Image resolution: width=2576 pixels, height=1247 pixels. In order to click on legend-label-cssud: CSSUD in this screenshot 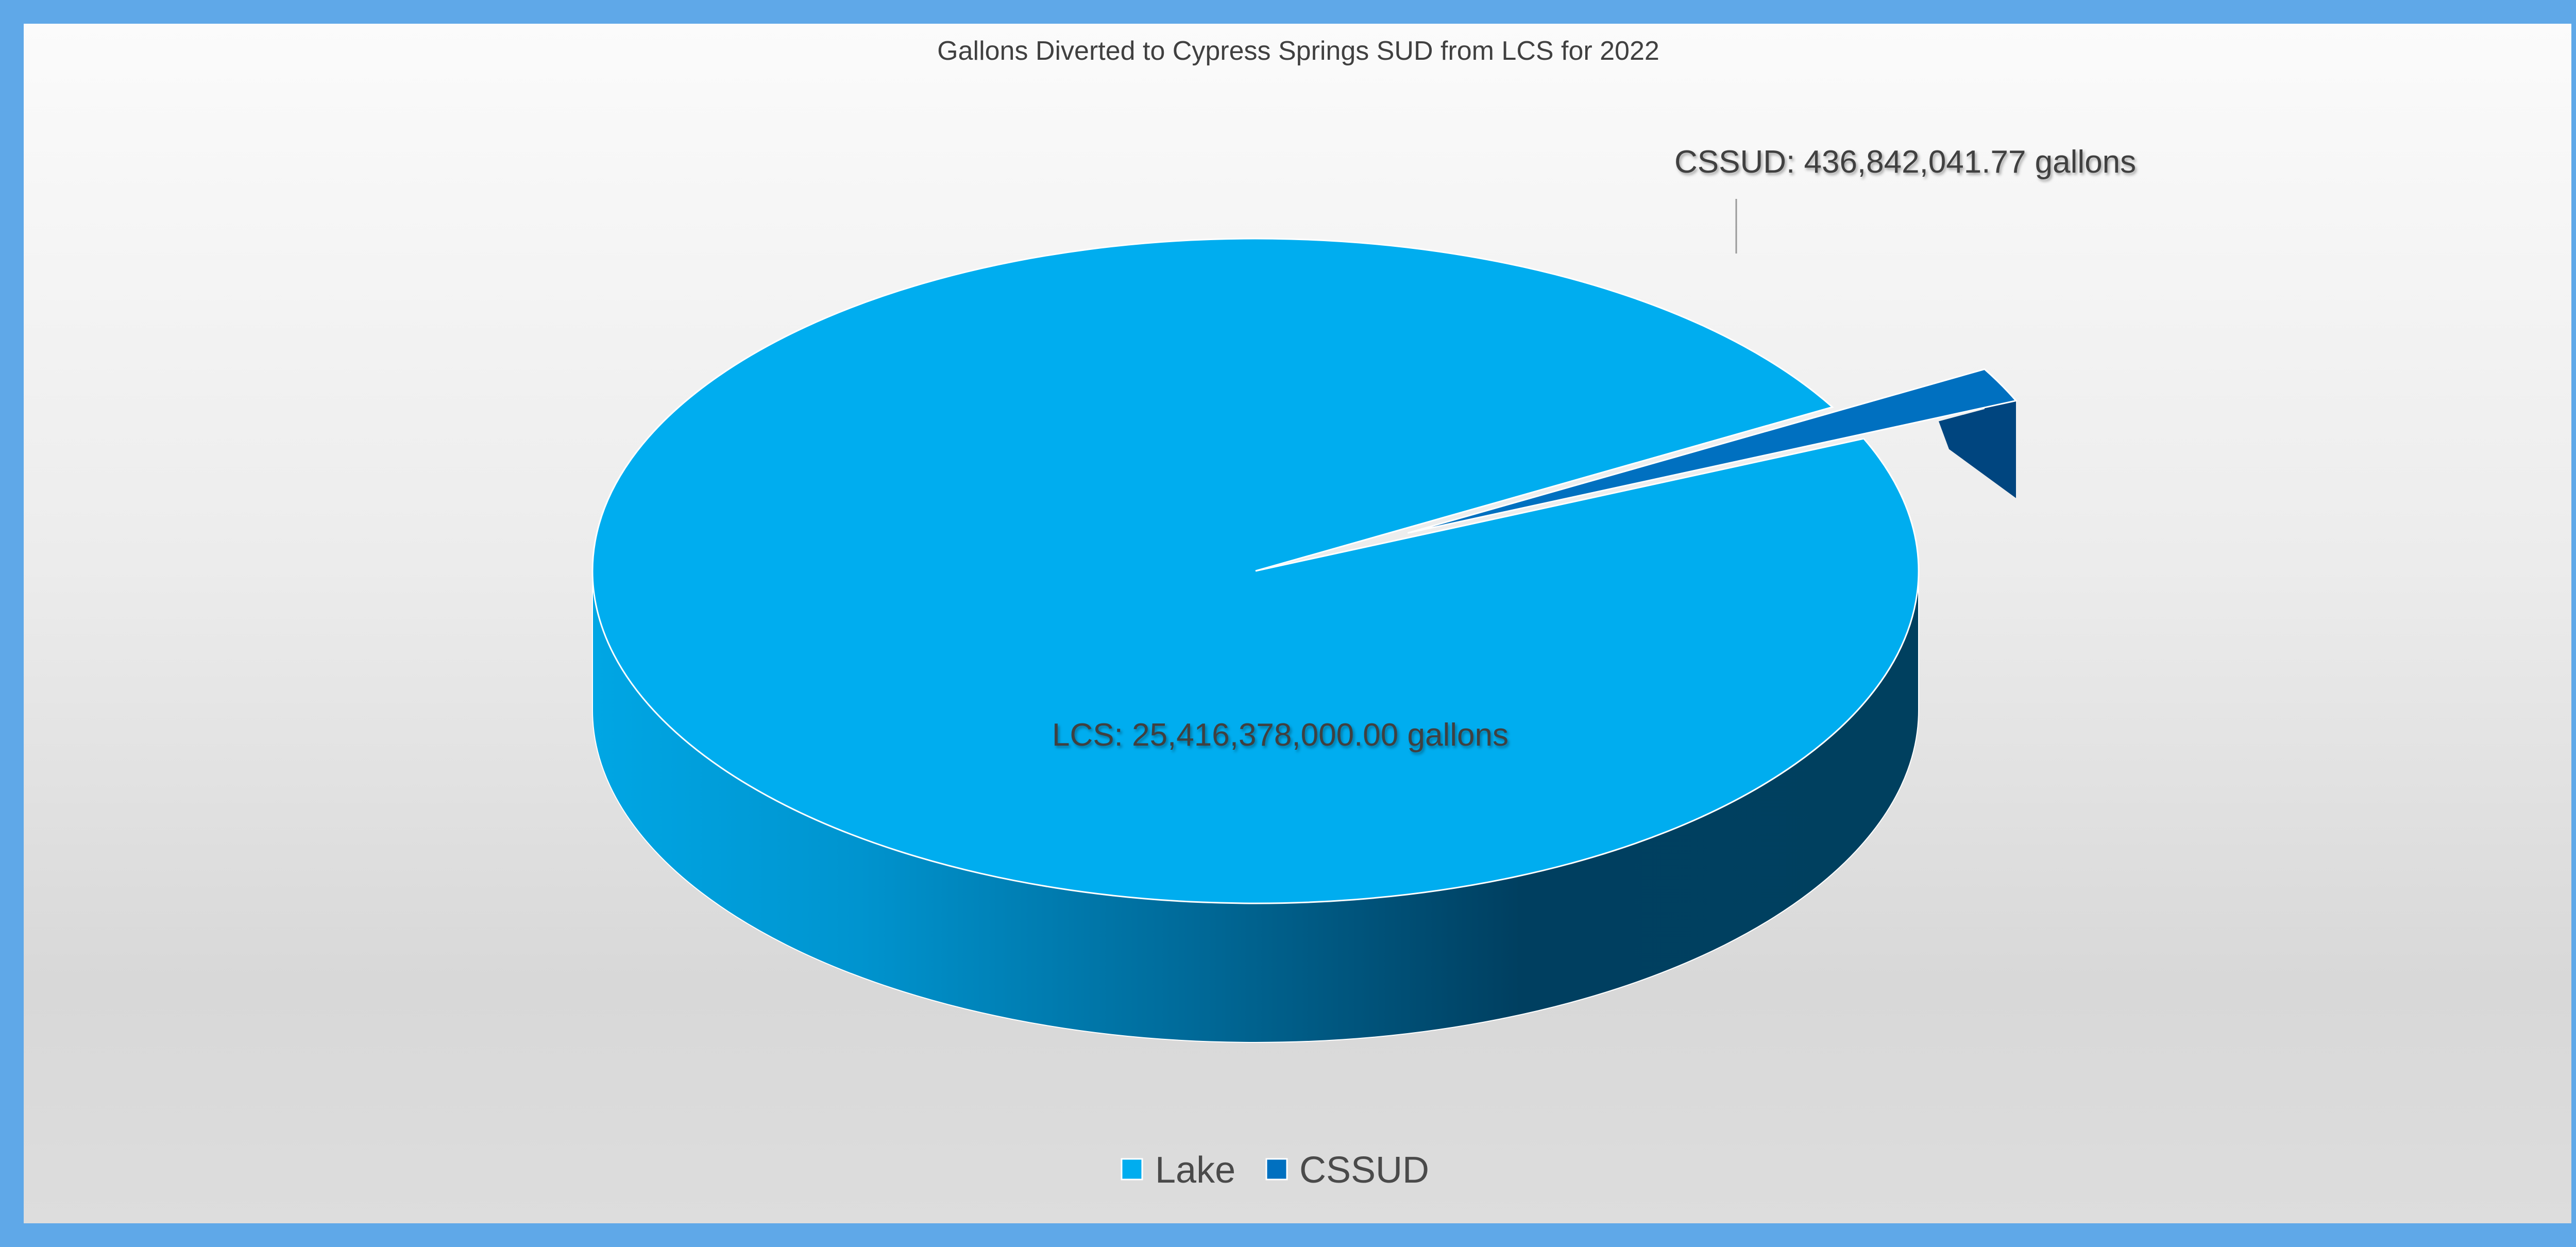, I will do `click(1364, 1170)`.